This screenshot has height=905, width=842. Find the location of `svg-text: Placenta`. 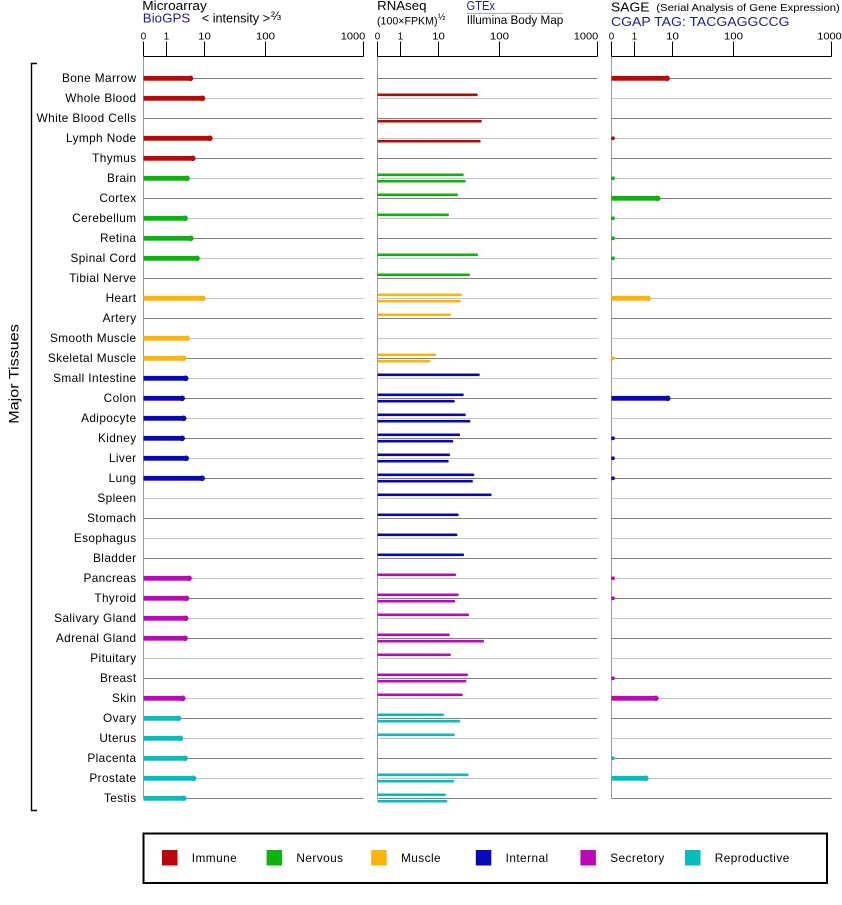

svg-text: Placenta is located at coordinates (111, 758).